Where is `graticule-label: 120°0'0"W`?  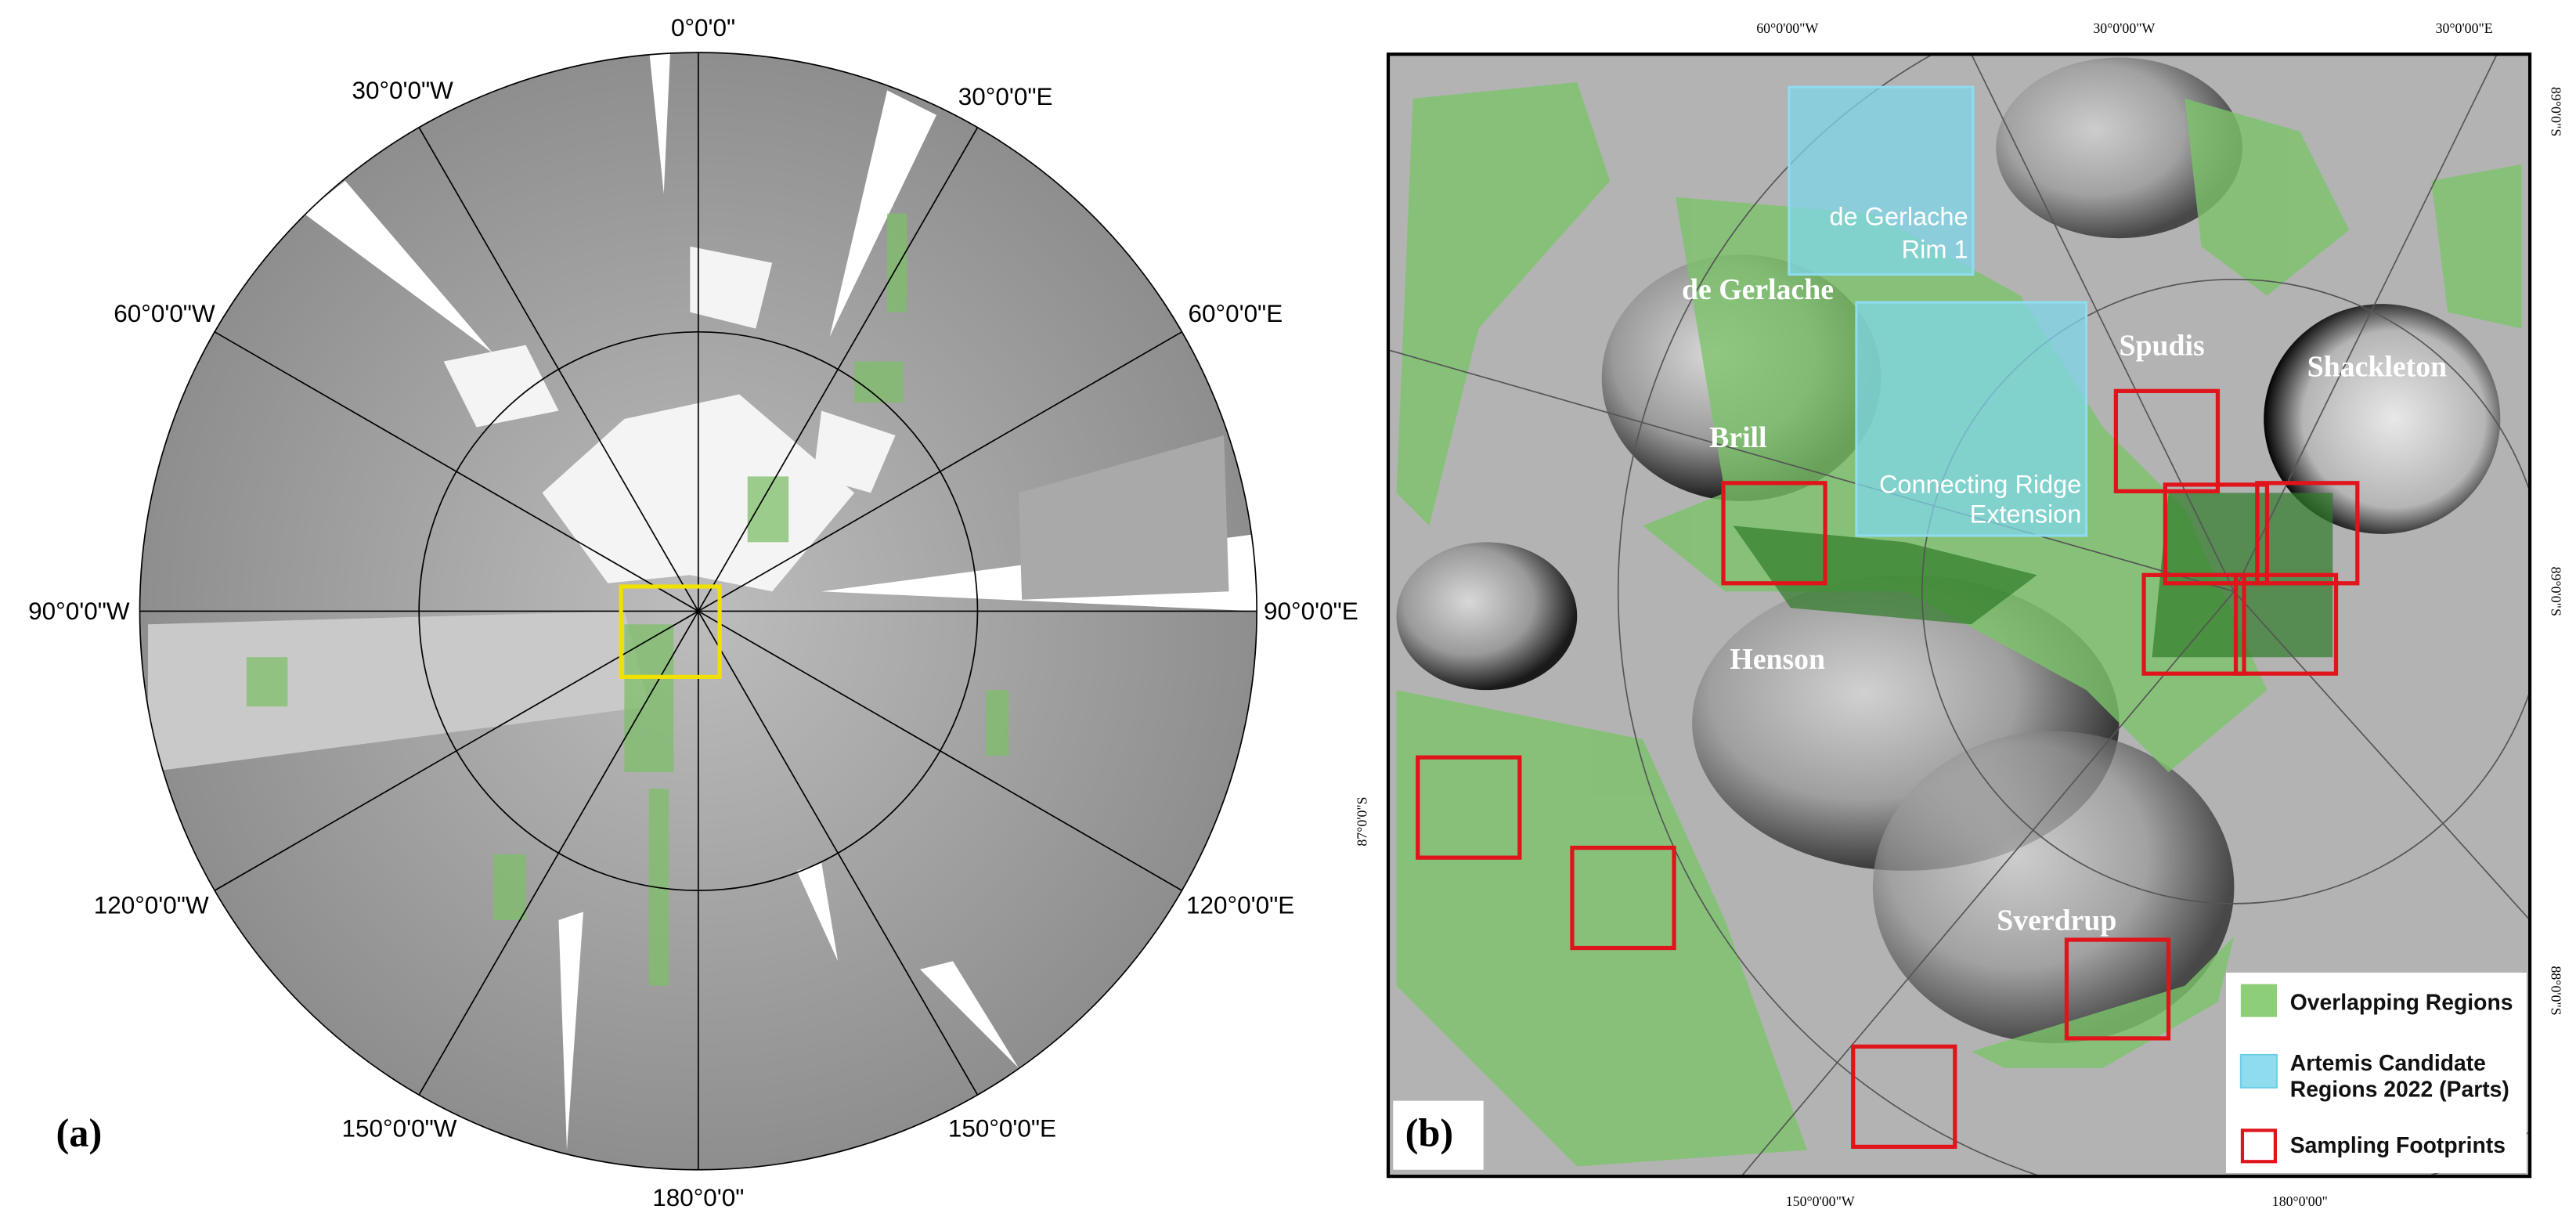 graticule-label: 120°0'0"W is located at coordinates (151, 905).